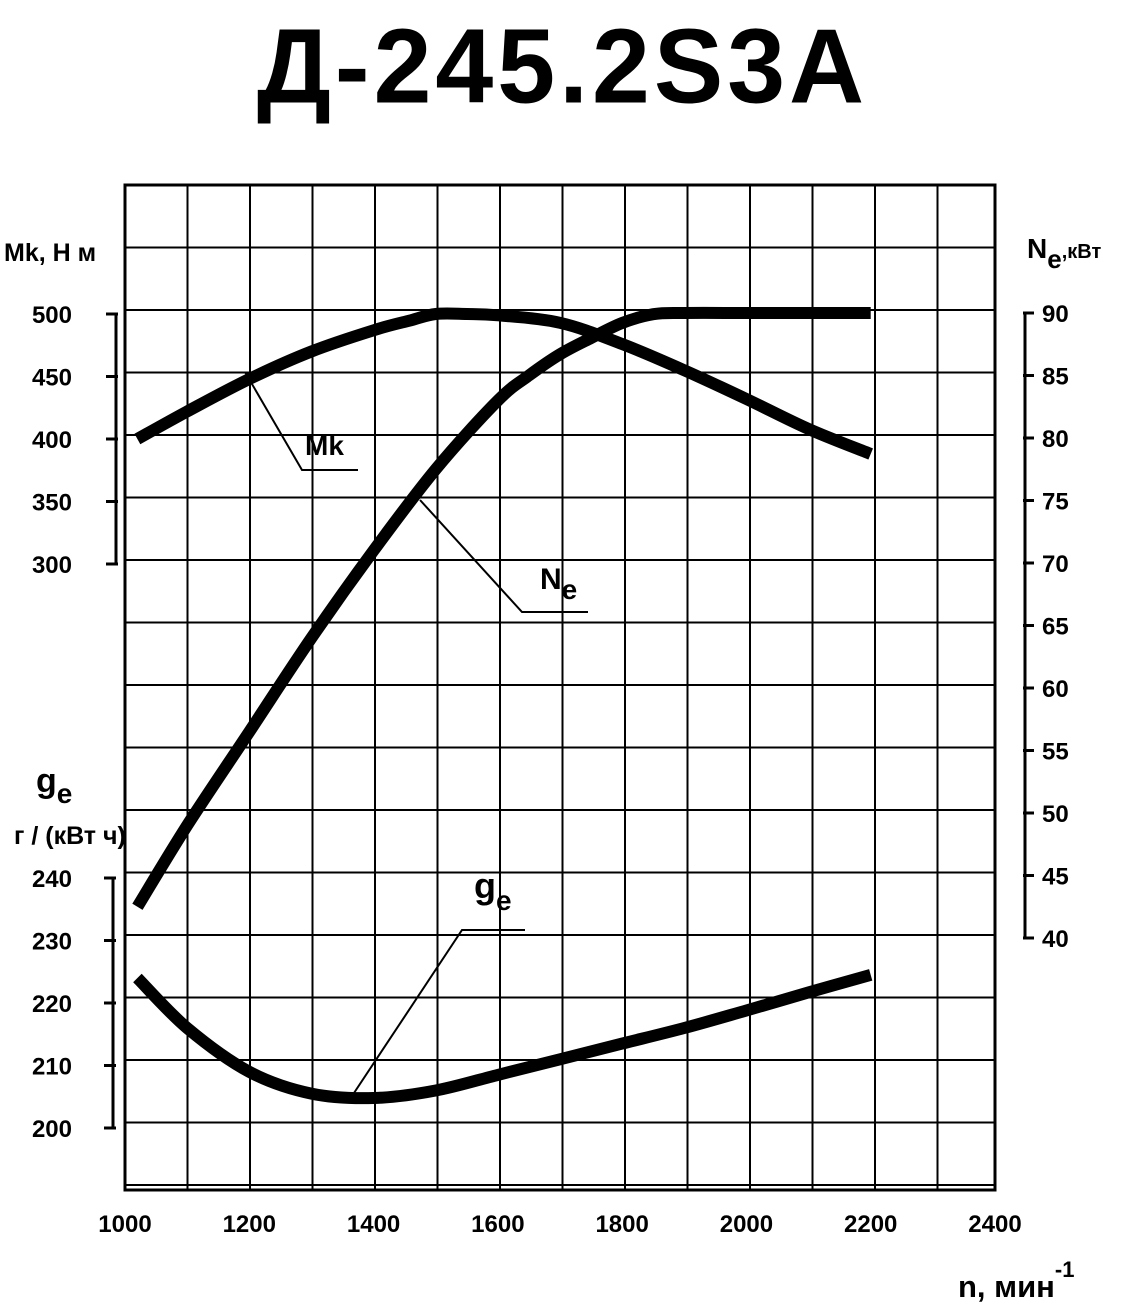 The image size is (1125, 1305). I want to click on power-tick-label: 45, so click(1055, 877).